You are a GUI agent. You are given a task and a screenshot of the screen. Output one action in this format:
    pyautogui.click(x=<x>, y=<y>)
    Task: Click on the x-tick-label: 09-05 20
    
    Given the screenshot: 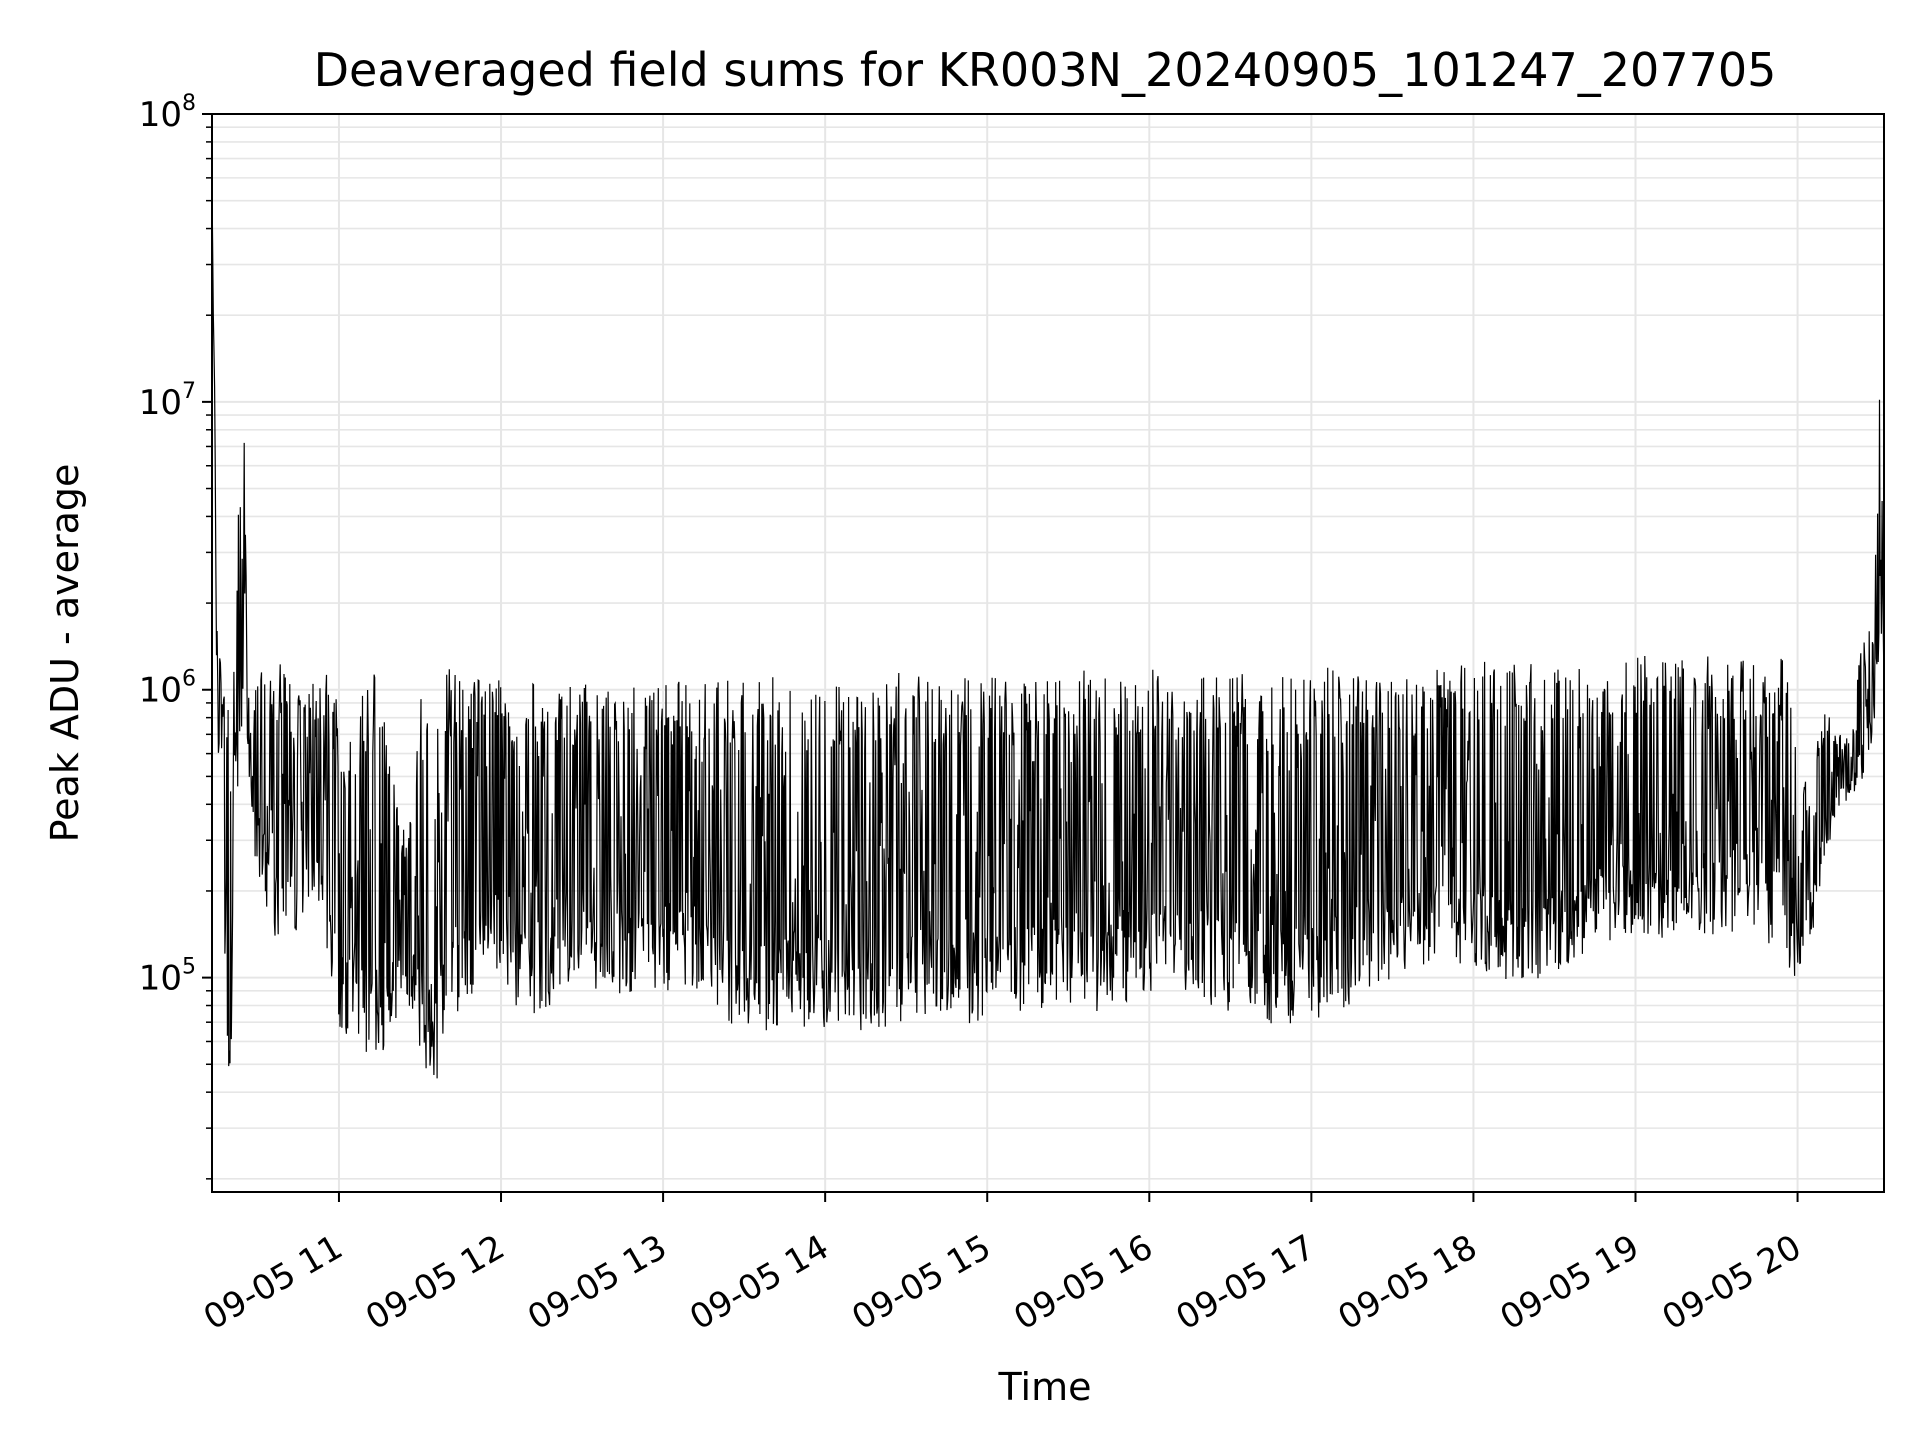 What is the action you would take?
    pyautogui.click(x=1732, y=1282)
    